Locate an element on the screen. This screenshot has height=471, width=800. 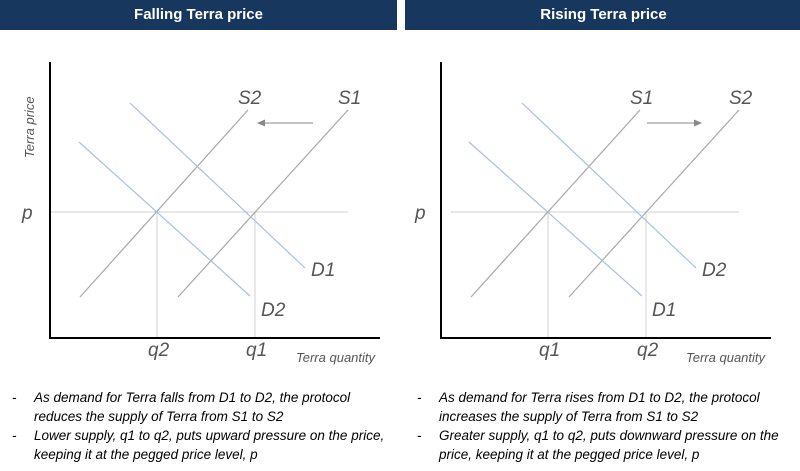
curve-label-demand-upper: D1 is located at coordinates (323, 270).